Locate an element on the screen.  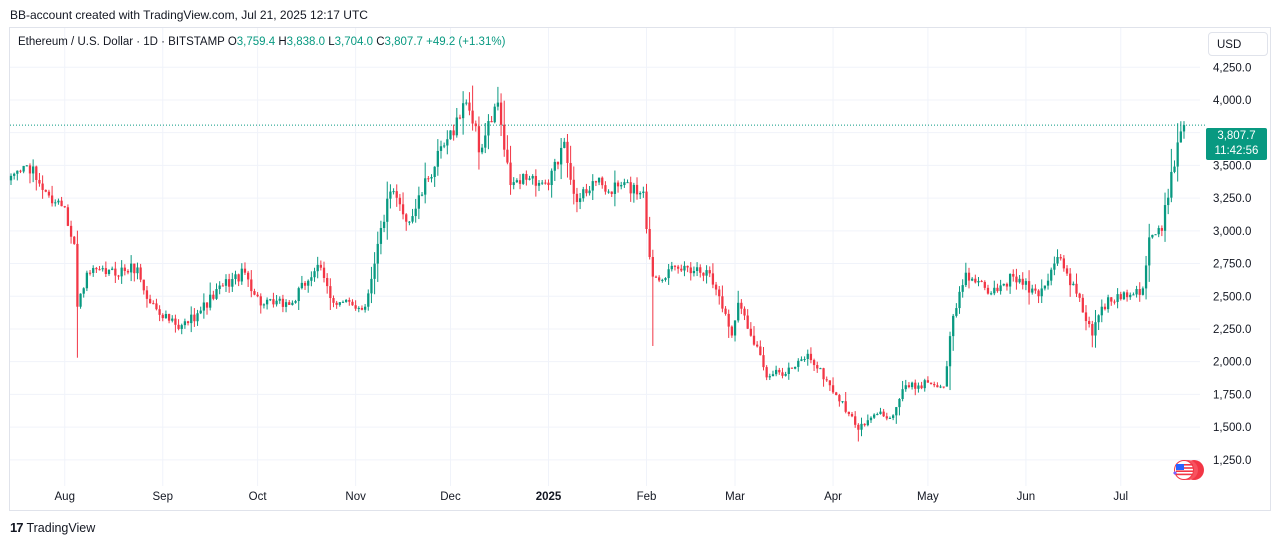
tradingview-brand: 17 TradingView is located at coordinates (52, 527).